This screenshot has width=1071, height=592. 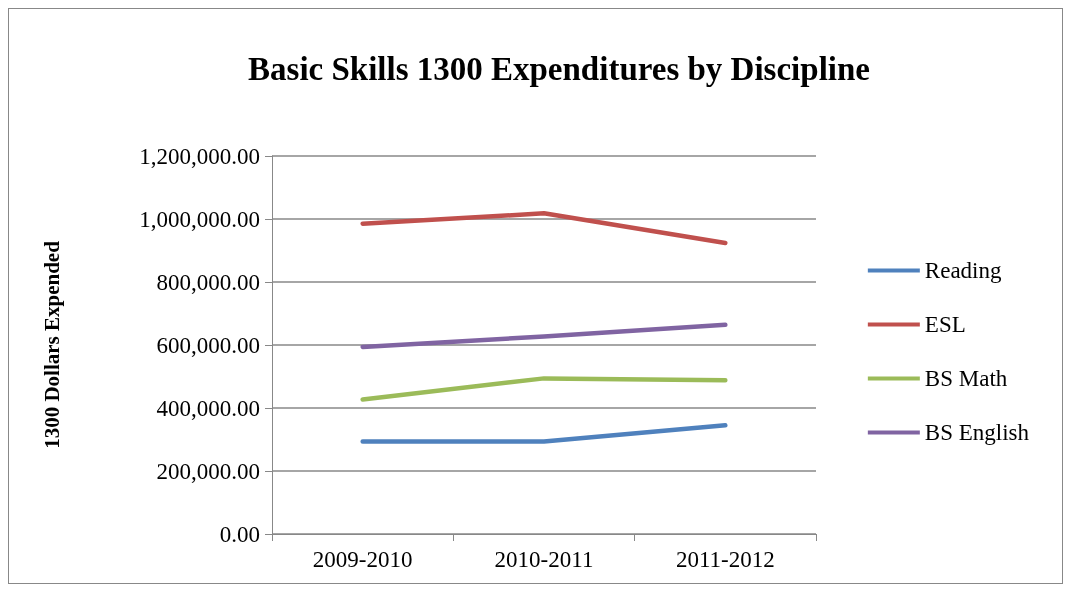 What do you see at coordinates (945, 324) in the screenshot?
I see `legend-label: ESL` at bounding box center [945, 324].